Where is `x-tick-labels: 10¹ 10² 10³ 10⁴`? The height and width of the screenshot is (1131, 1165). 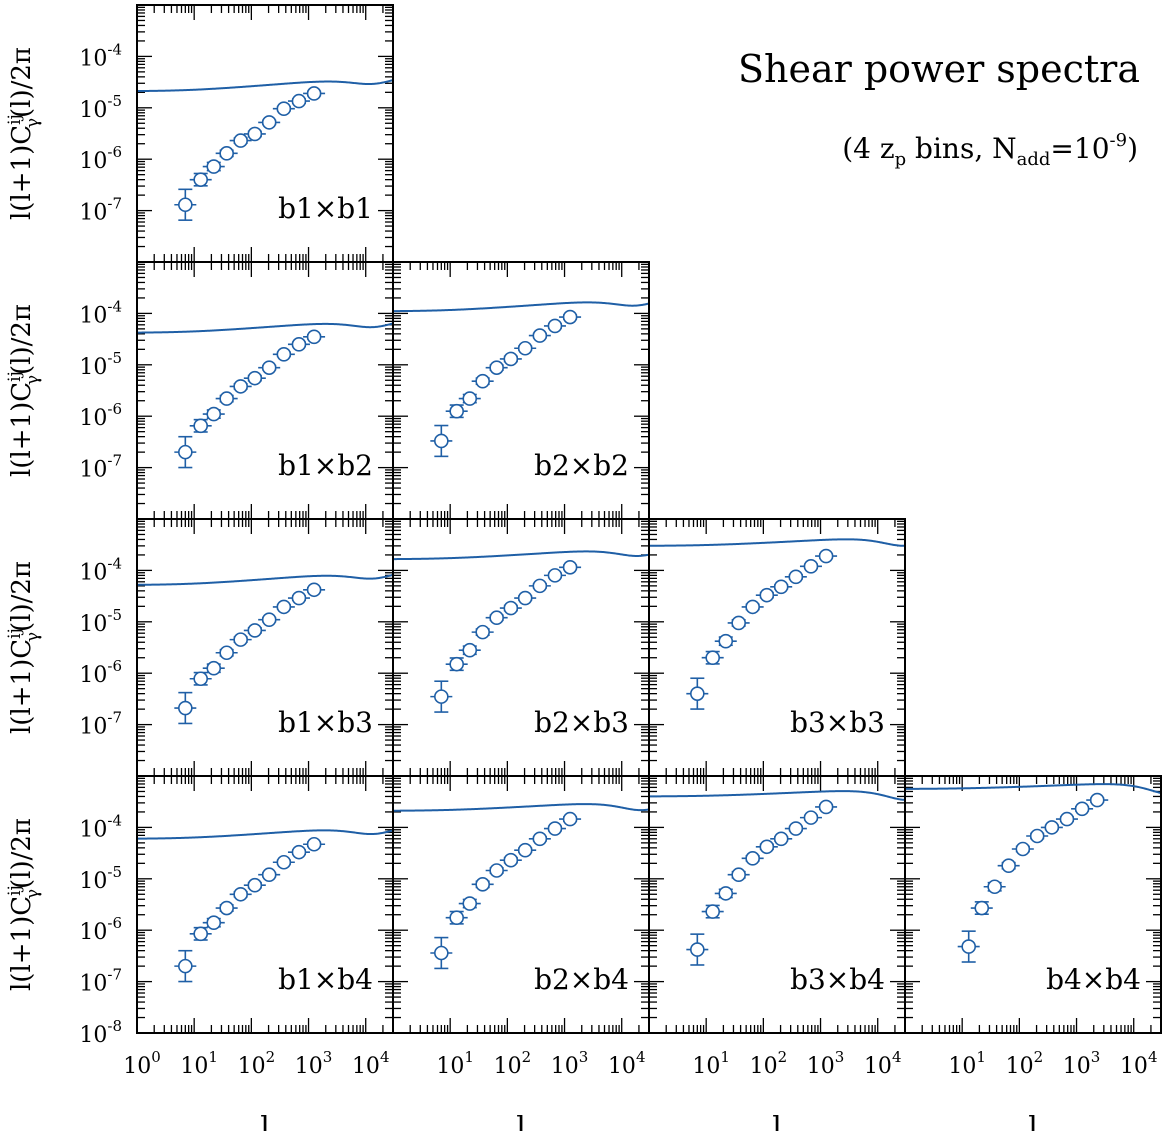 x-tick-labels: 10¹ 10² 10³ 10⁴ is located at coordinates (796, 1063).